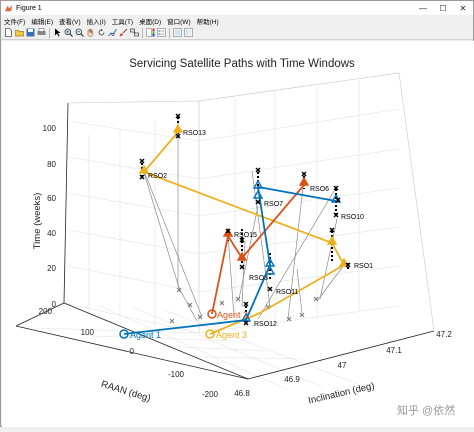 The width and height of the screenshot is (474, 432). I want to click on z-tick-60: 60, so click(51, 198).